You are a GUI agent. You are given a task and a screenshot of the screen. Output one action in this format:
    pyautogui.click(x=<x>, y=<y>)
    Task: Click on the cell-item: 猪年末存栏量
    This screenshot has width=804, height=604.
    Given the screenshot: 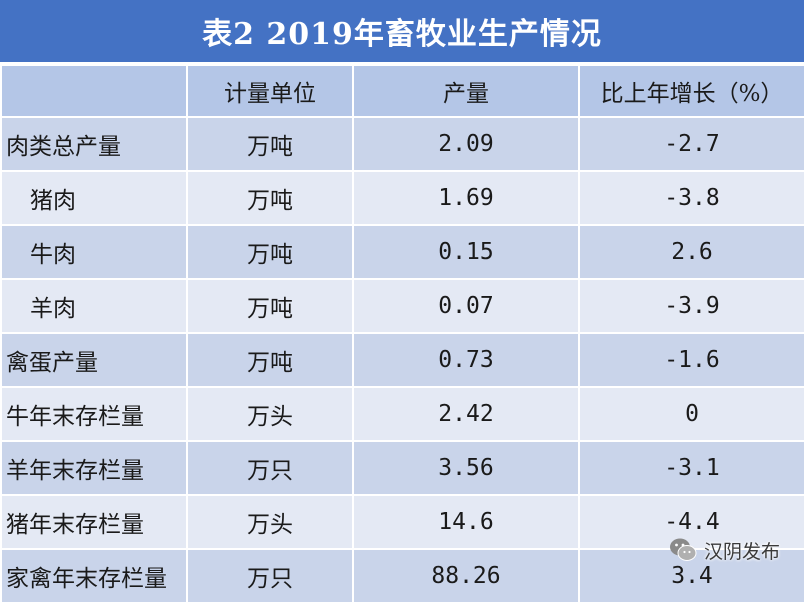 What is the action you would take?
    pyautogui.click(x=94, y=522)
    